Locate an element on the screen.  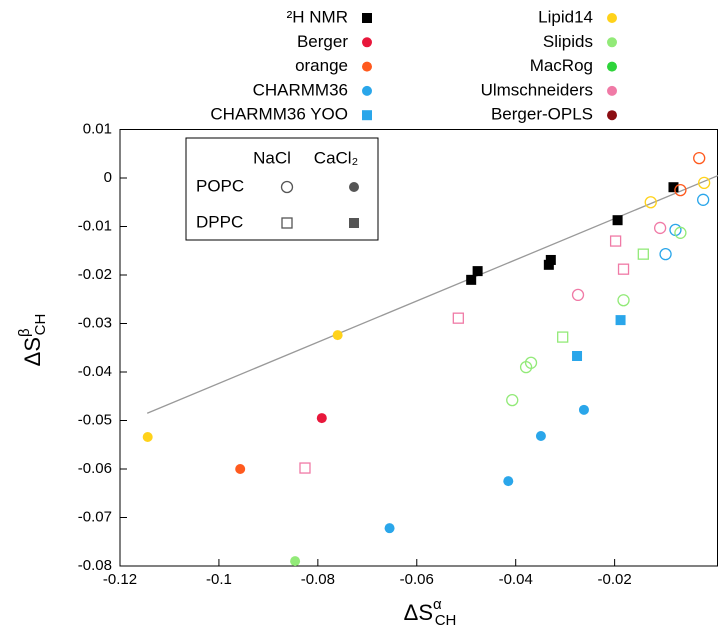
legend-column: NaCl is located at coordinates (272, 157).